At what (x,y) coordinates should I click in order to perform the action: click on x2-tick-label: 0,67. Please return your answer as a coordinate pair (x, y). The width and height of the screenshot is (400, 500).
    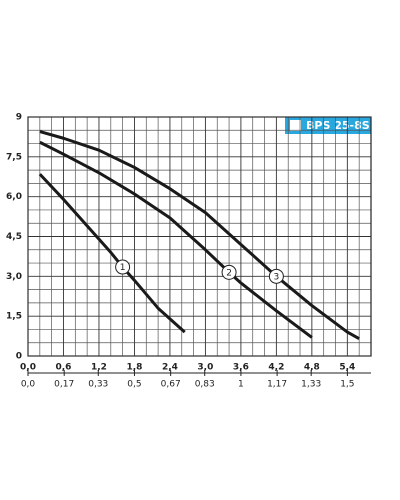
    Looking at the image, I should click on (171, 385).